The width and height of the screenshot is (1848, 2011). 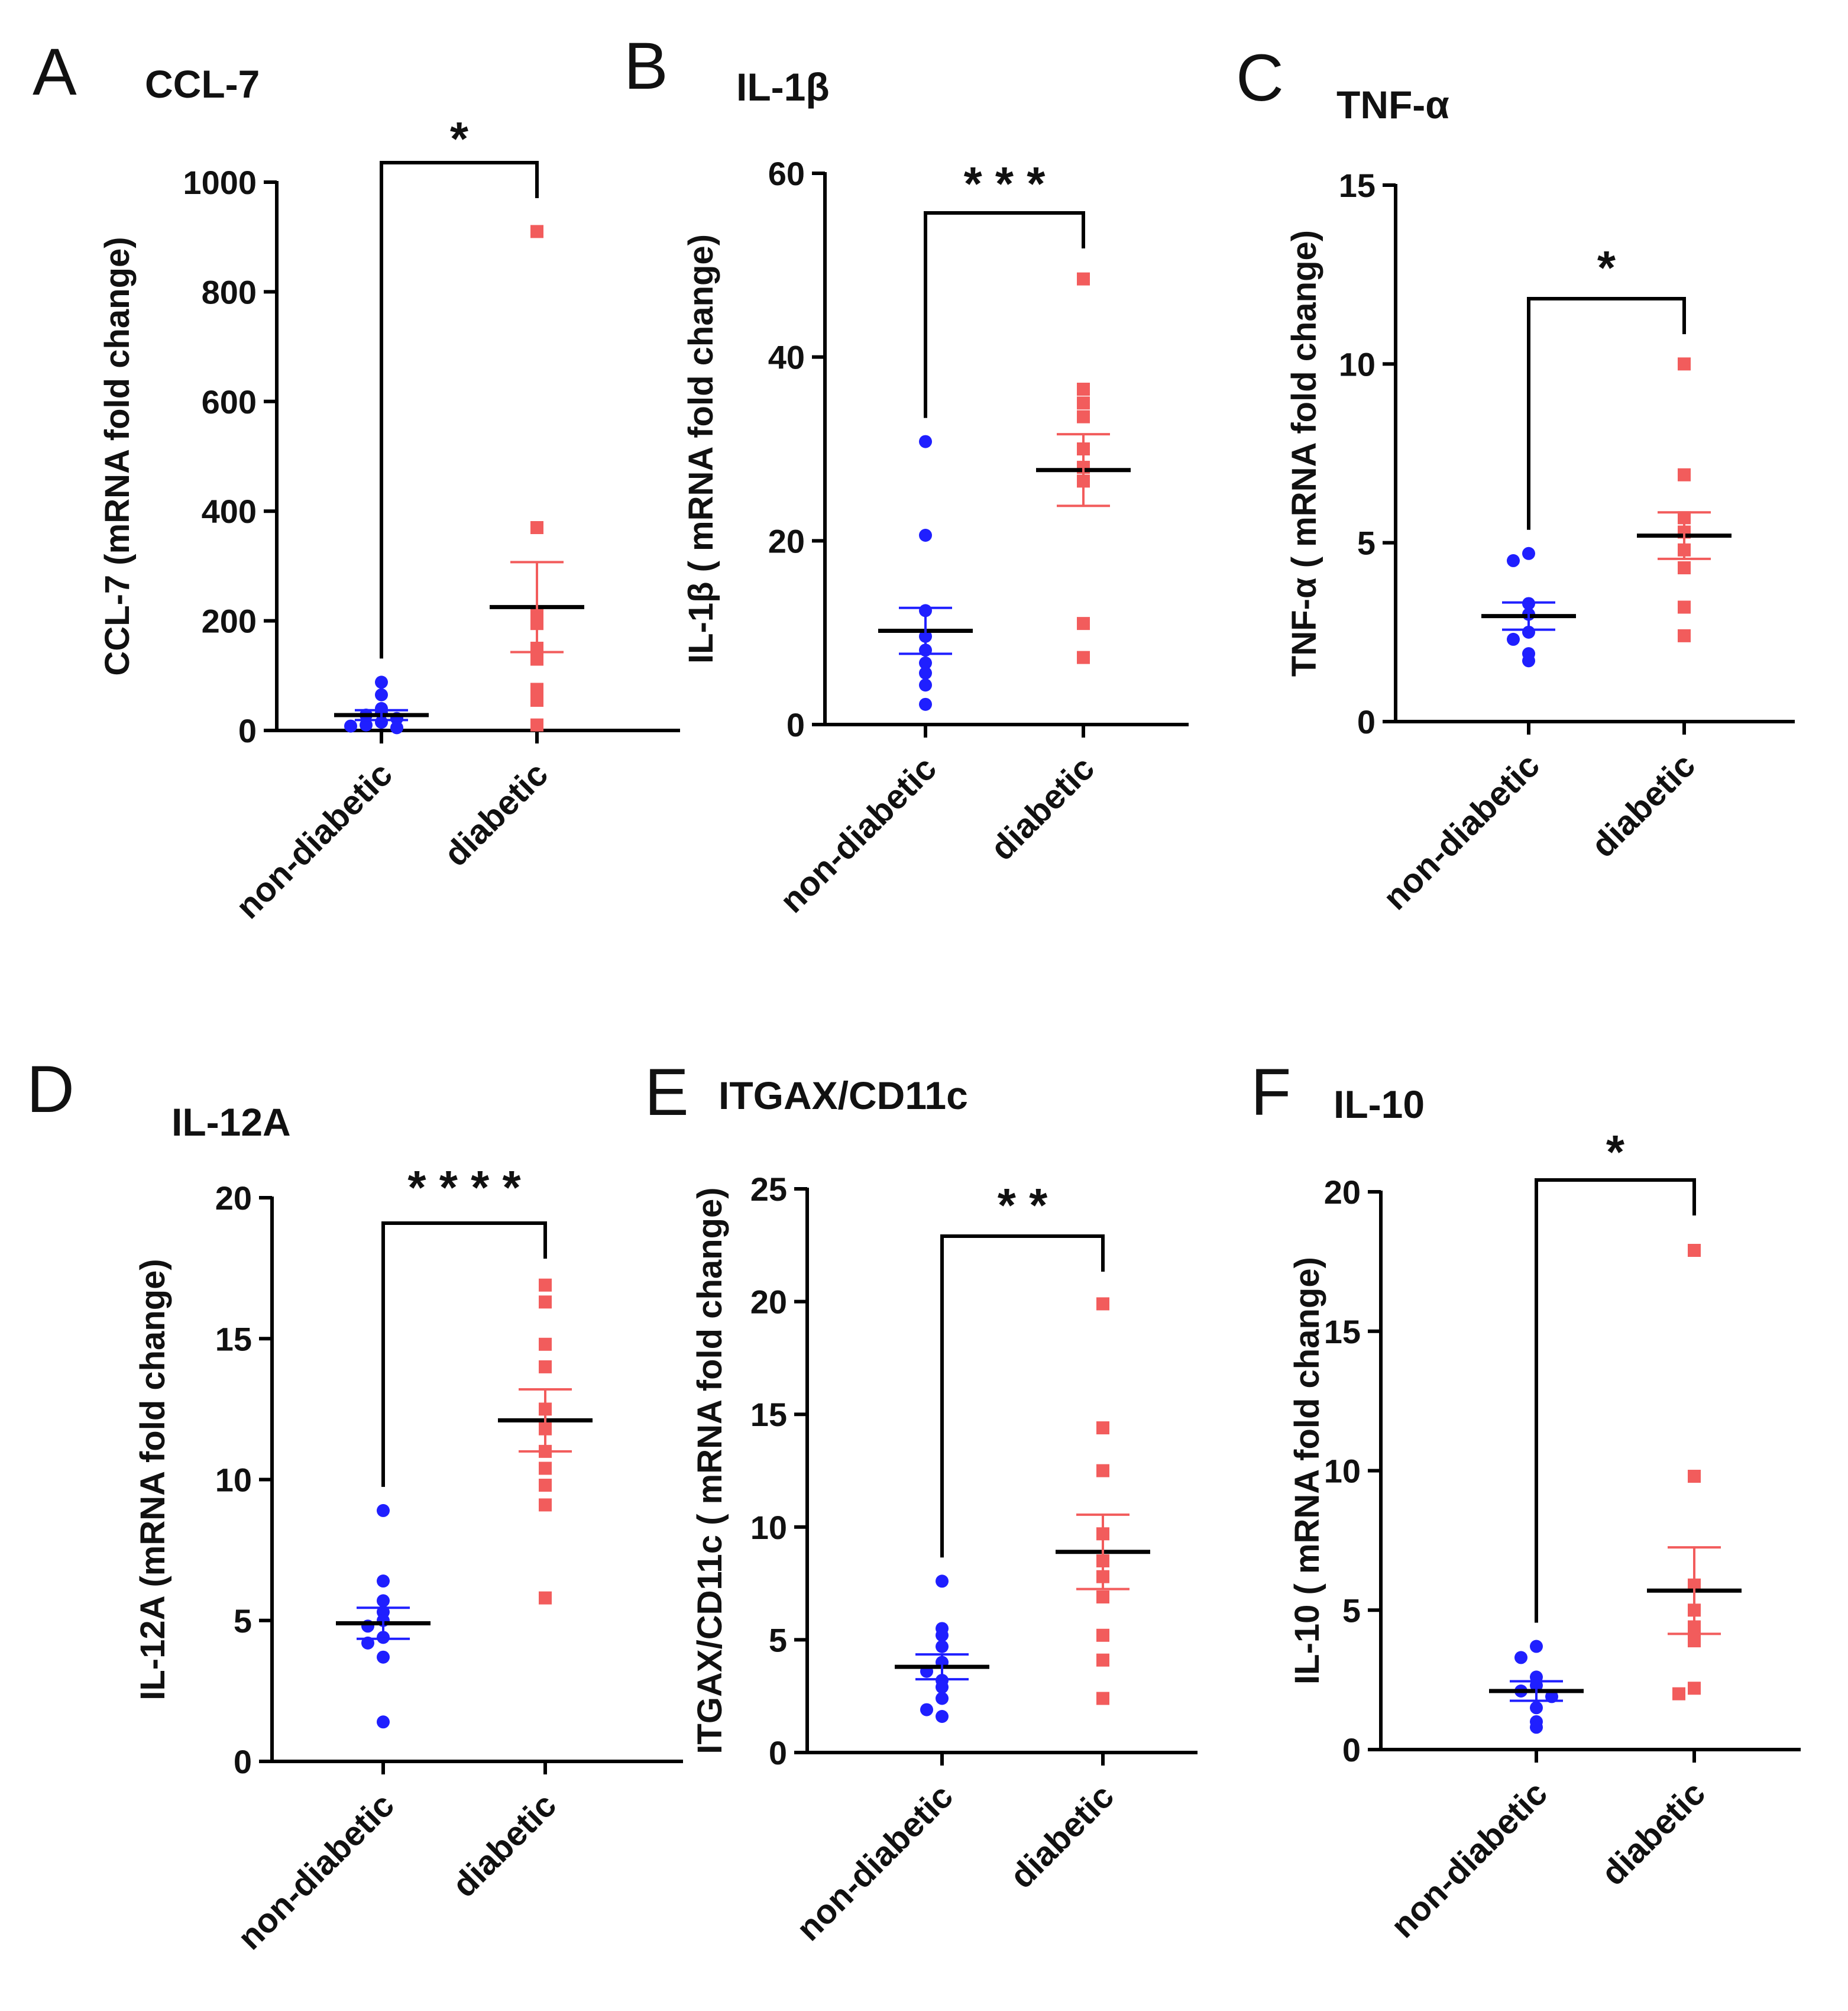 I want to click on y-tick-label: 60, so click(x=786, y=173).